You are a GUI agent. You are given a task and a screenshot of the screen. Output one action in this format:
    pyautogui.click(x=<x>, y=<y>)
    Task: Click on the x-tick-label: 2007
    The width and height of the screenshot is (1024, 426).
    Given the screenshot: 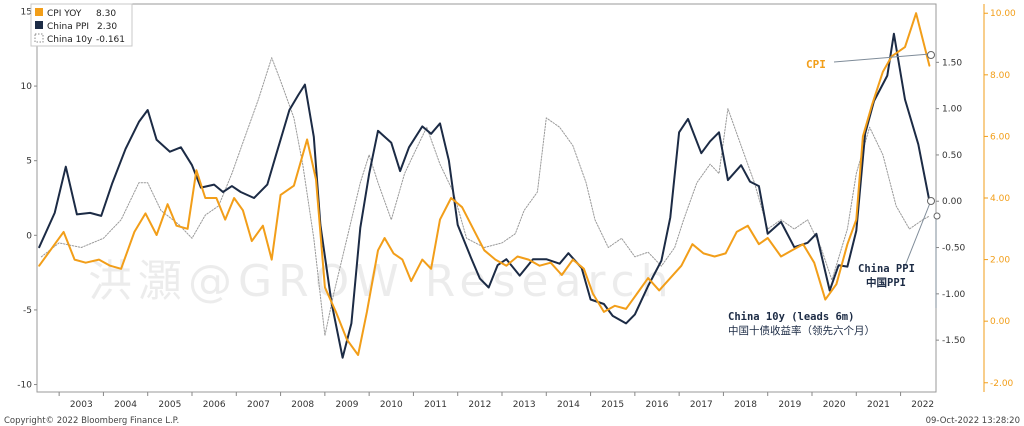 What is the action you would take?
    pyautogui.click(x=258, y=405)
    